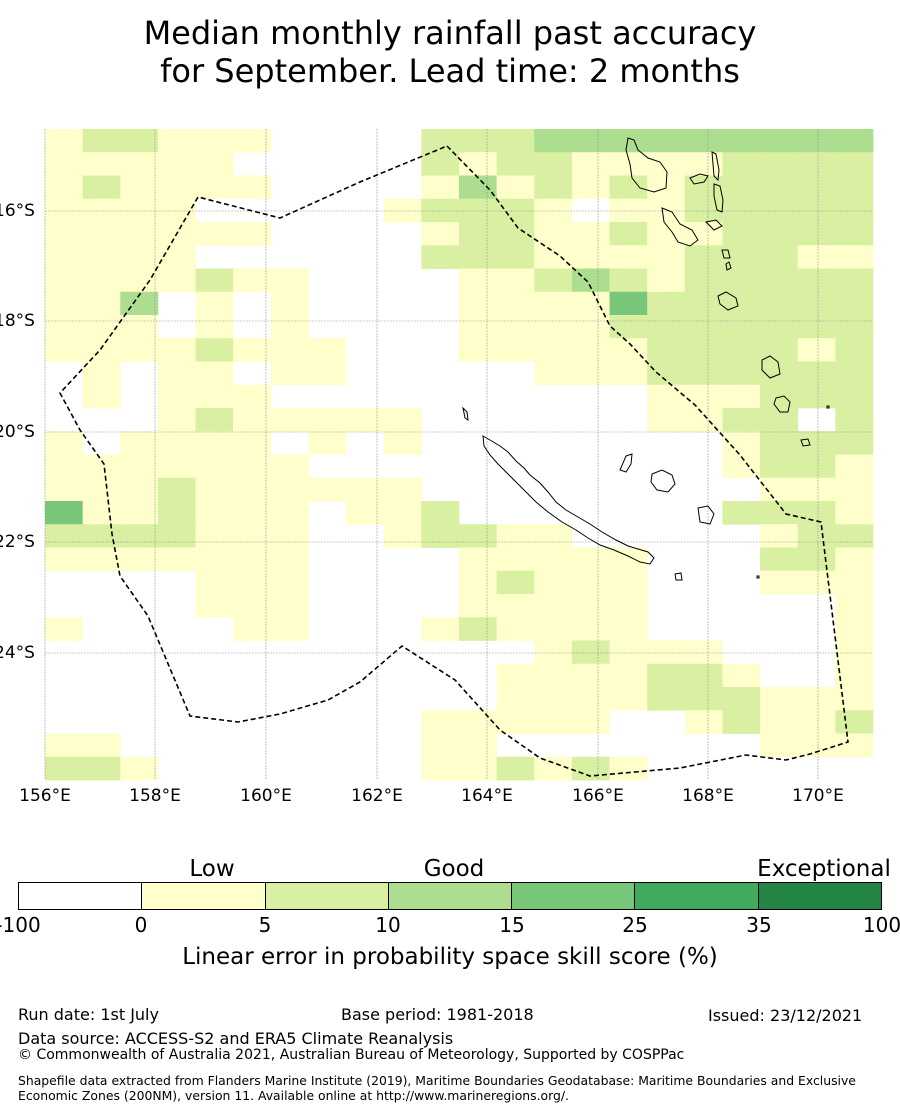 The image size is (900, 1110). Describe the element at coordinates (141, 925) in the screenshot. I see `cbar-tick-0: 0` at that location.